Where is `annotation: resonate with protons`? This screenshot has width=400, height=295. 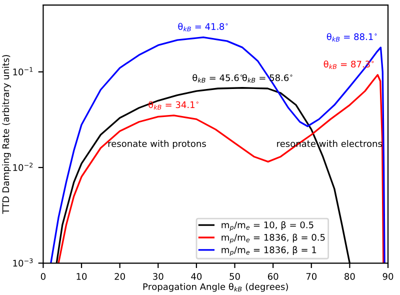
annotation: resonate with protons is located at coordinates (157, 144).